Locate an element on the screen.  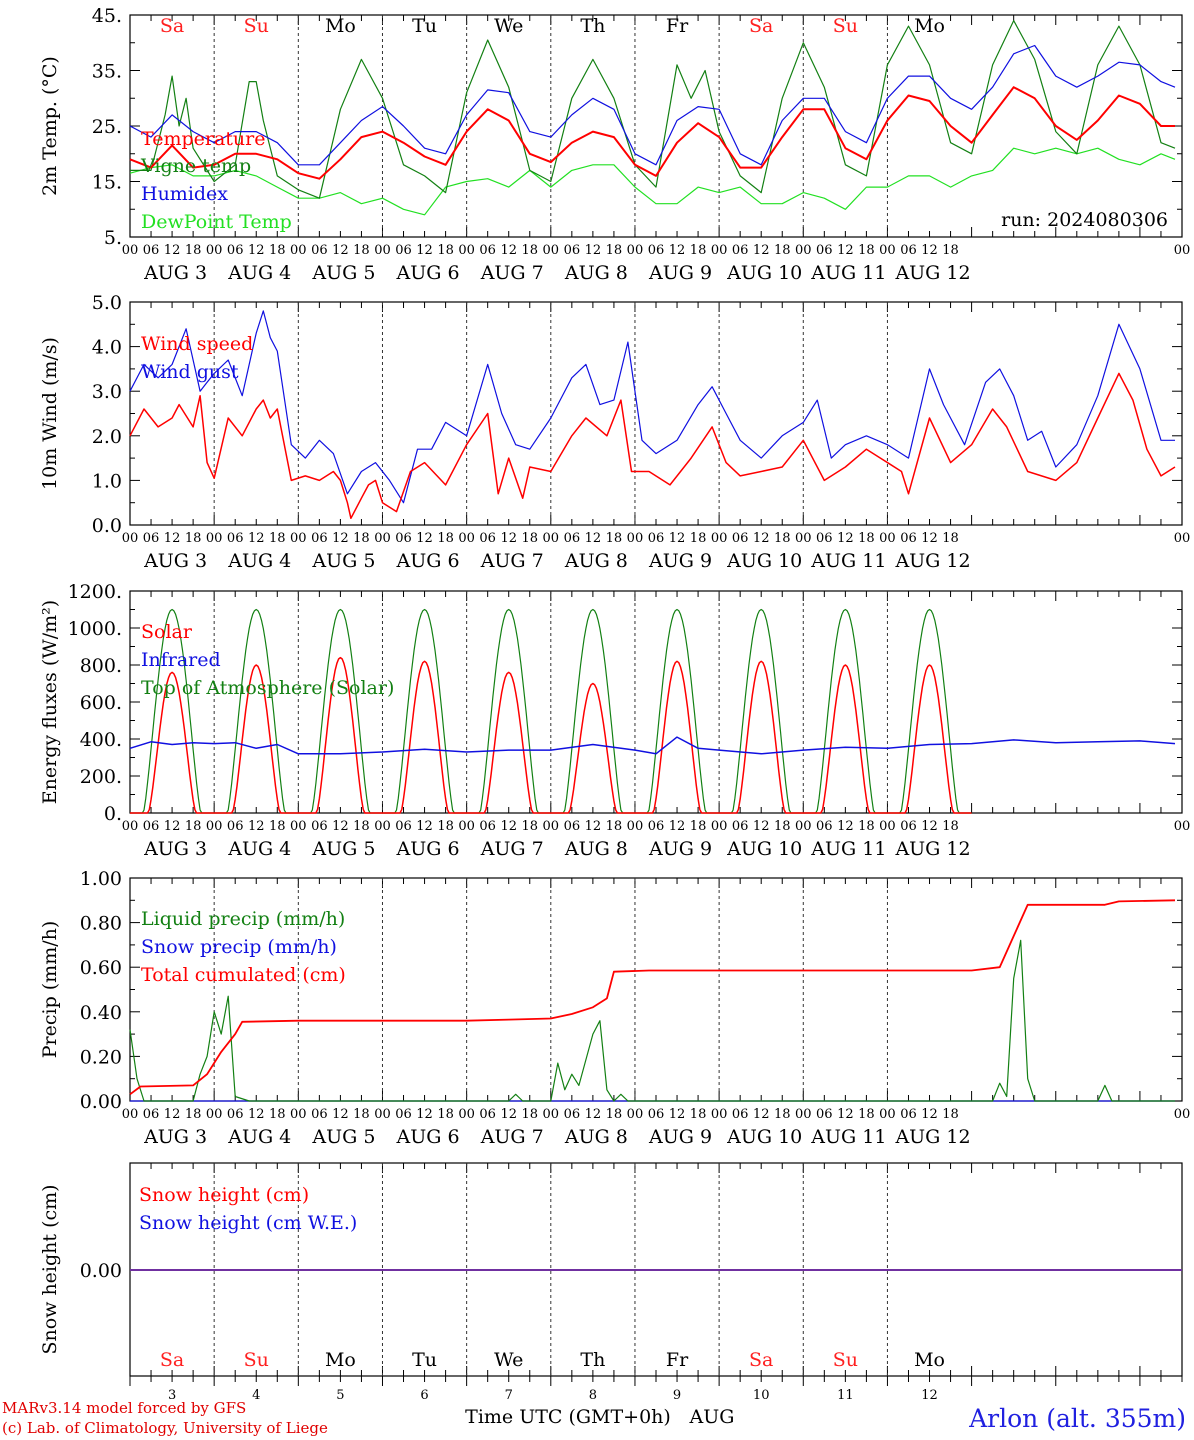
y-tick-label: 200. is located at coordinates (101, 777).